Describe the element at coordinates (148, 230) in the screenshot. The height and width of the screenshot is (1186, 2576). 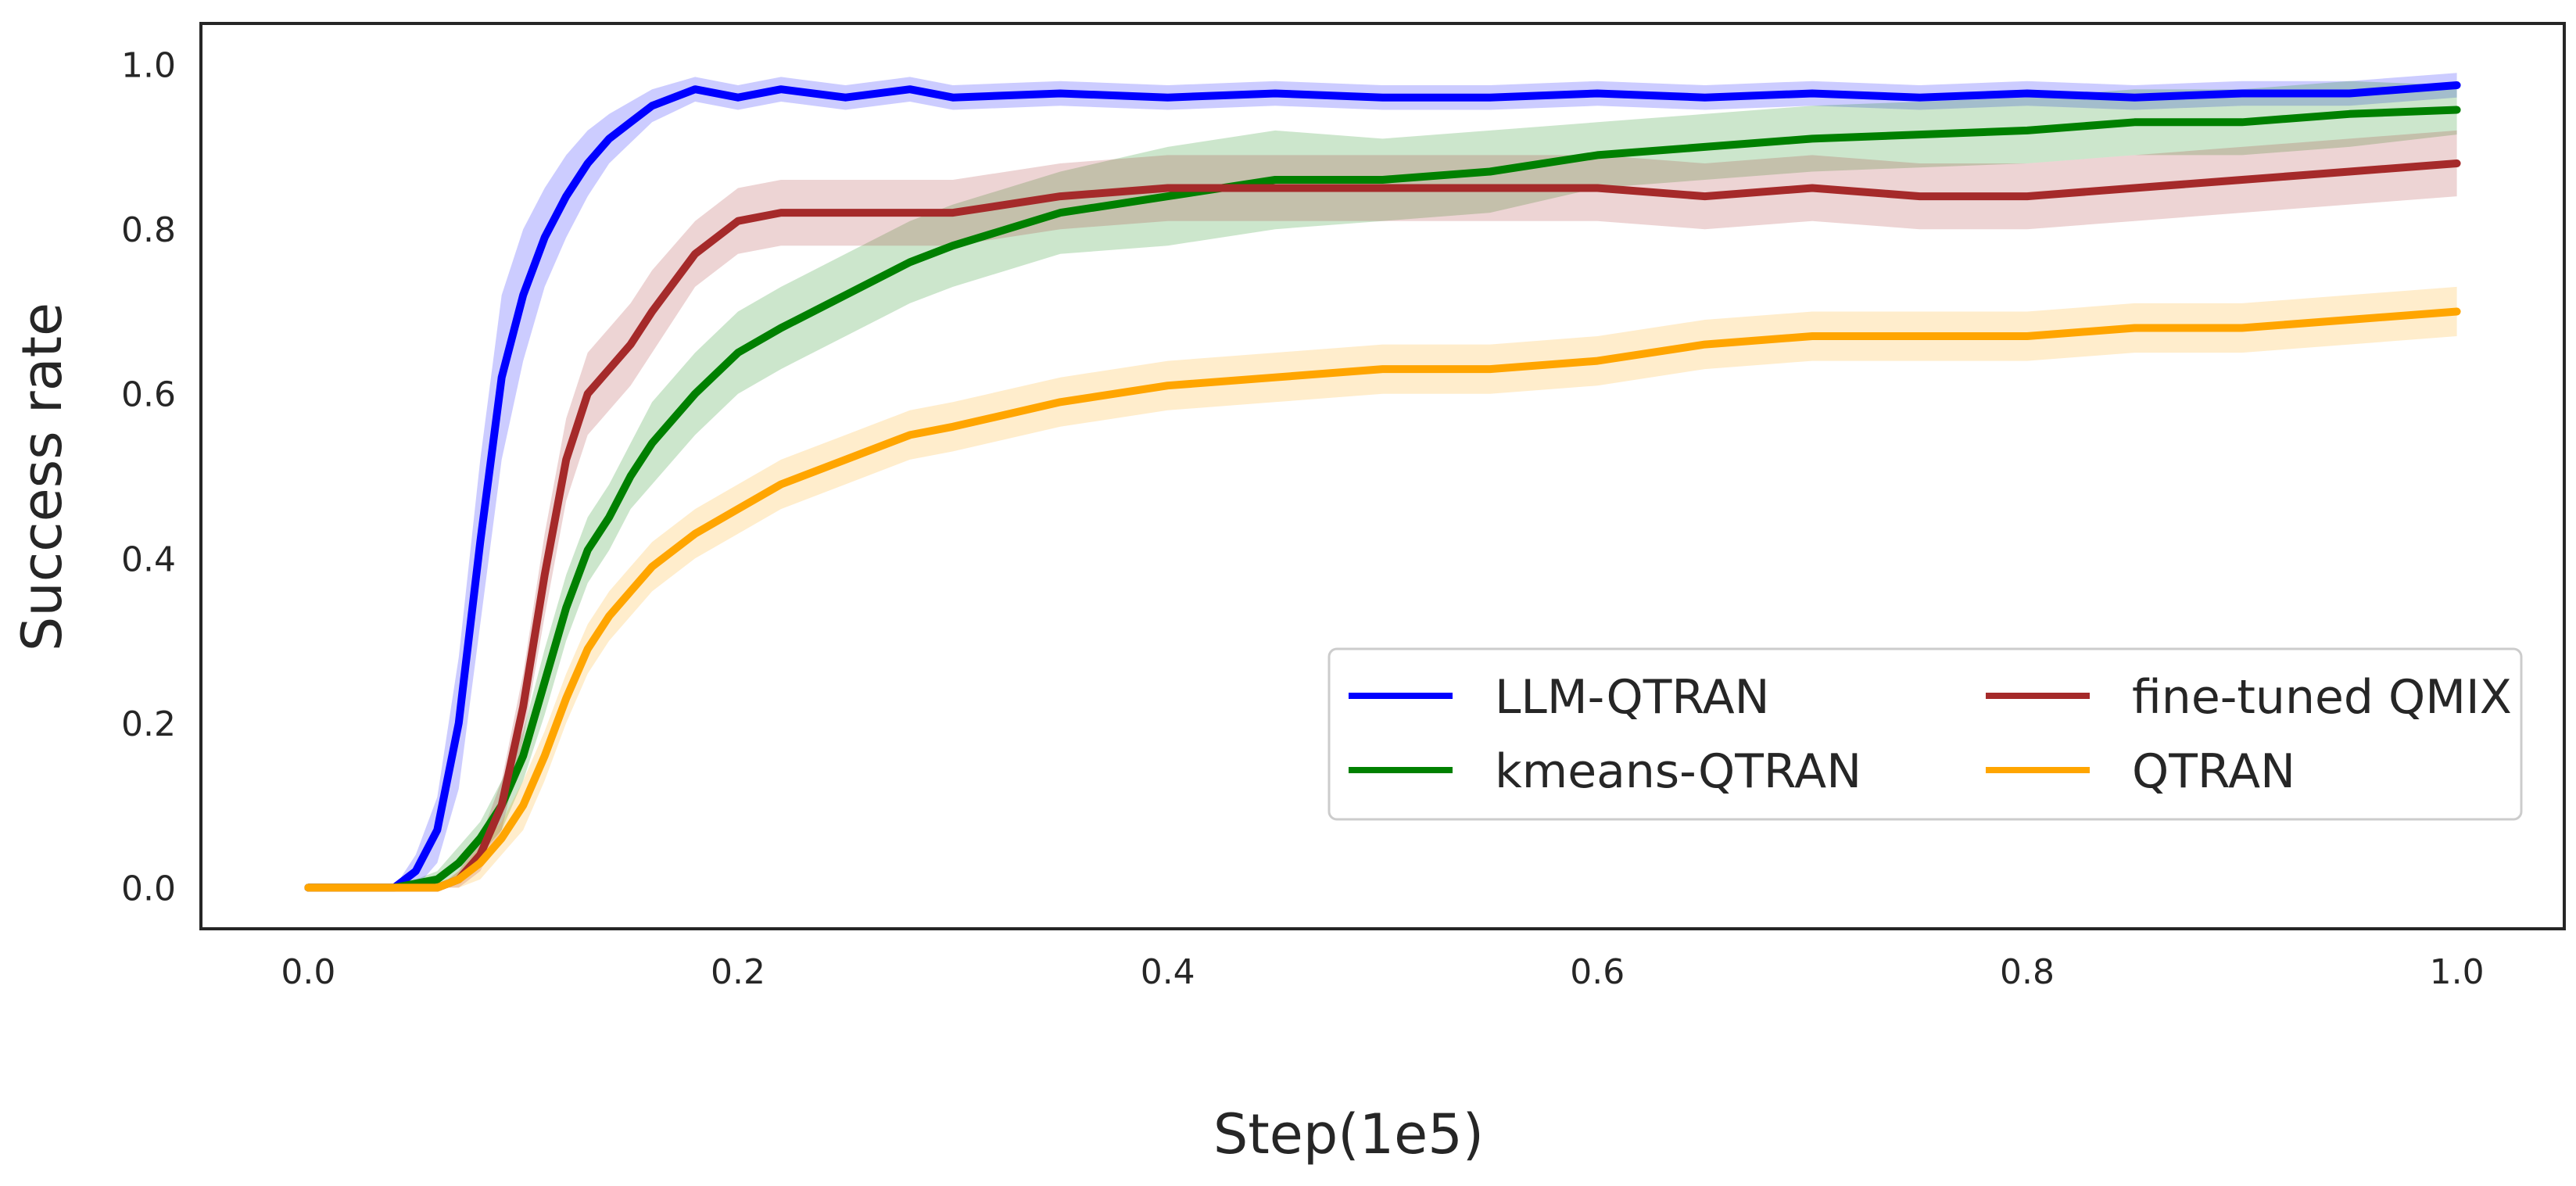
I see `y-tick-label: 0.8` at that location.